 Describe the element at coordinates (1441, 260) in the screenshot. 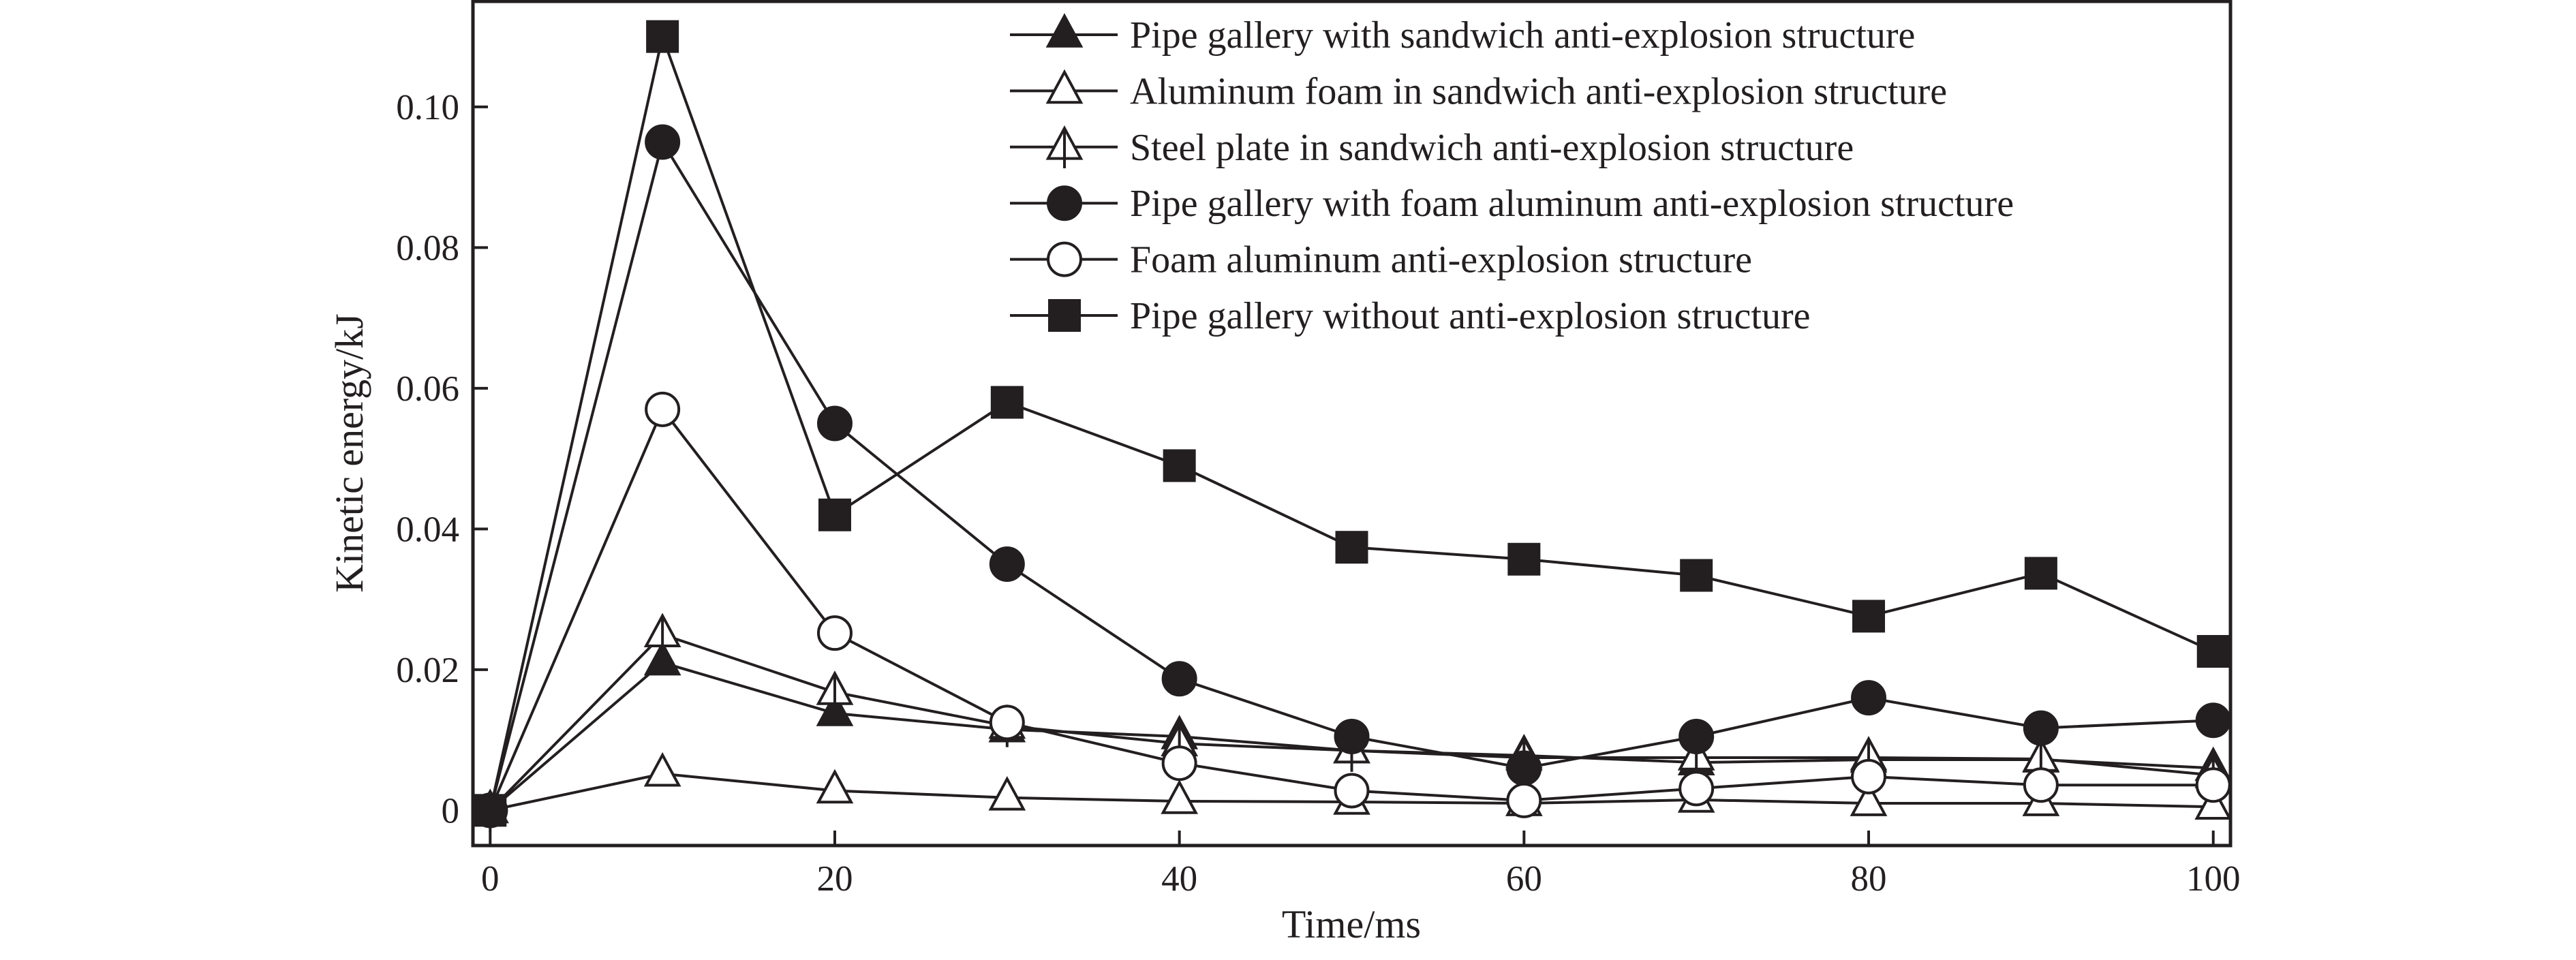

I see `legend-label: Foam aluminum anti-explosion structure` at that location.